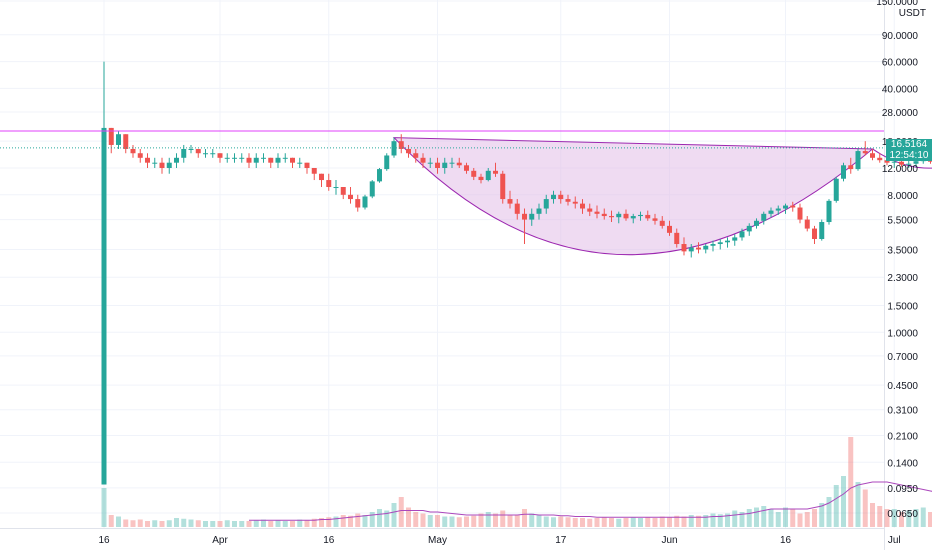  What do you see at coordinates (900, 63) in the screenshot?
I see `y-tick-label: 60.0000` at bounding box center [900, 63].